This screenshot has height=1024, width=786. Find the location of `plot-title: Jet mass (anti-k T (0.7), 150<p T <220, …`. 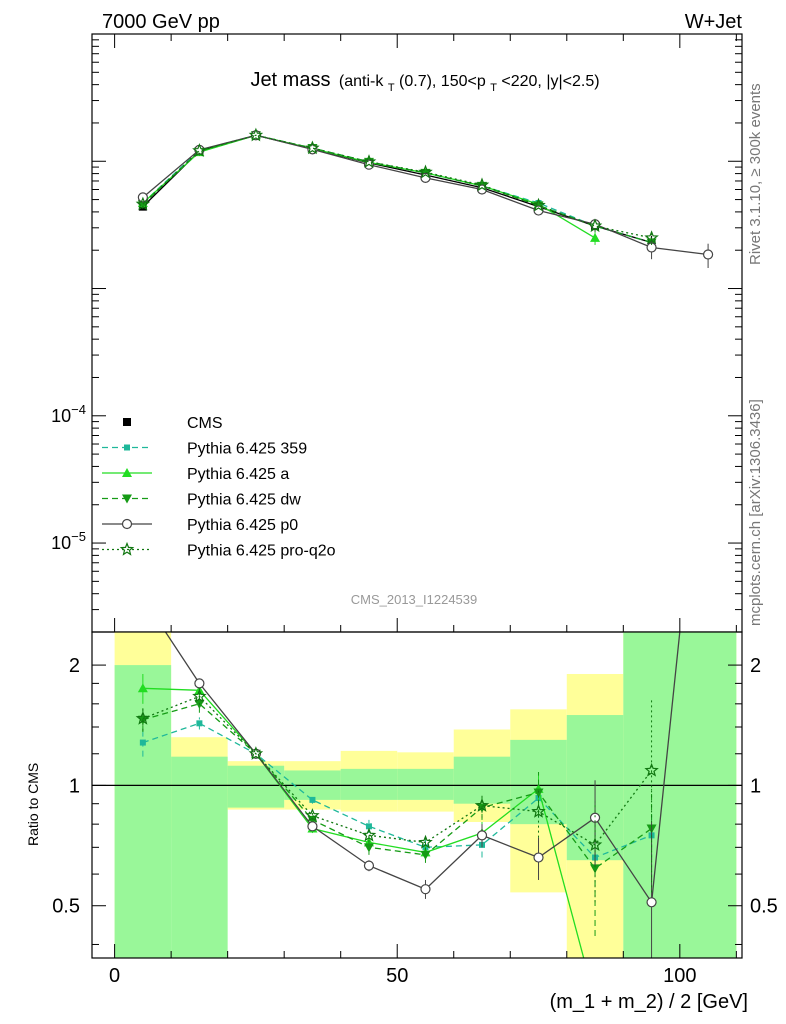

plot-title: Jet mass (anti-k T (0.7), 150<p T <220, … is located at coordinates (424, 82).